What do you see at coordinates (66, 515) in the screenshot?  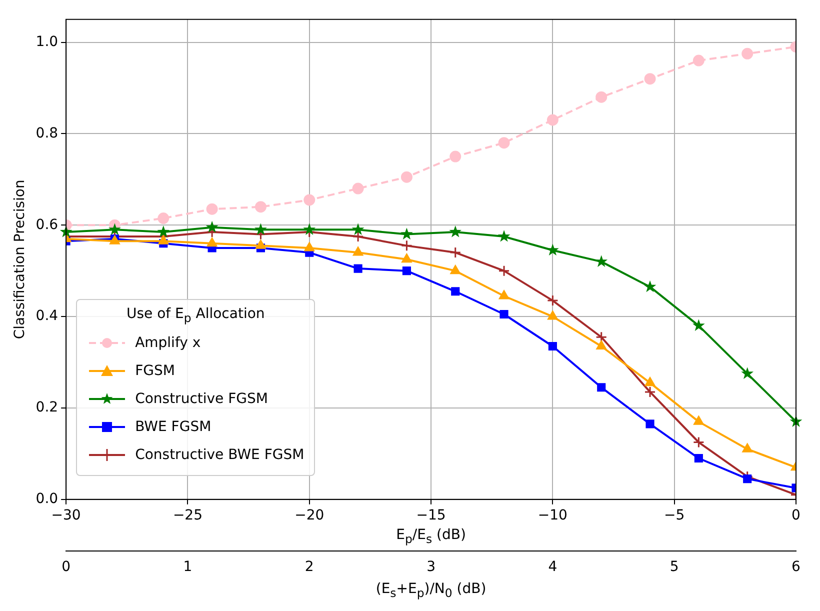 I see `x-tick-label: −30` at bounding box center [66, 515].